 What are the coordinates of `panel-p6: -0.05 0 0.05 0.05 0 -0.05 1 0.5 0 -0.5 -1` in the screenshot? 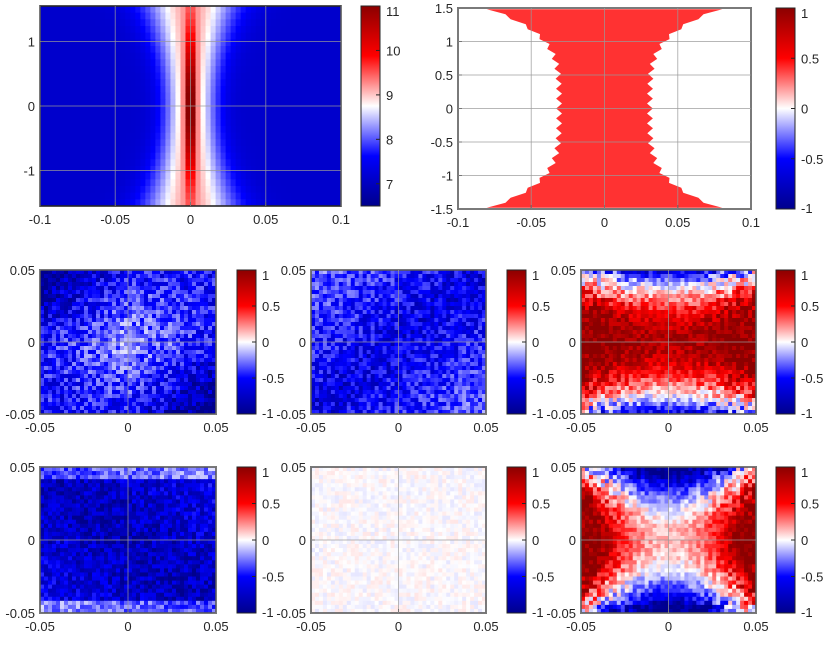 It's located at (144, 547).